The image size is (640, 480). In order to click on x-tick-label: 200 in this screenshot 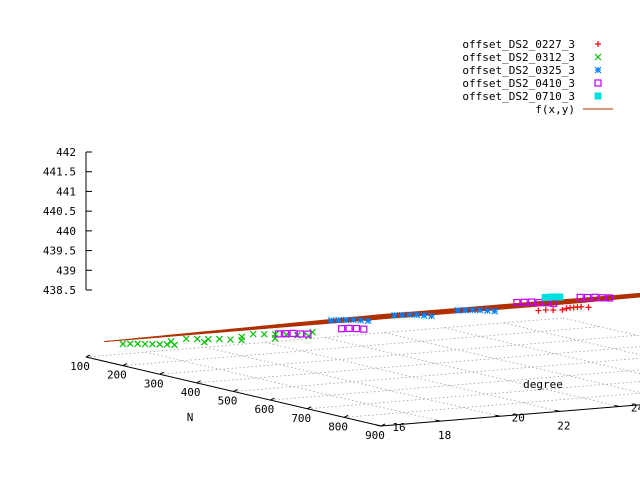, I will do `click(117, 375)`.